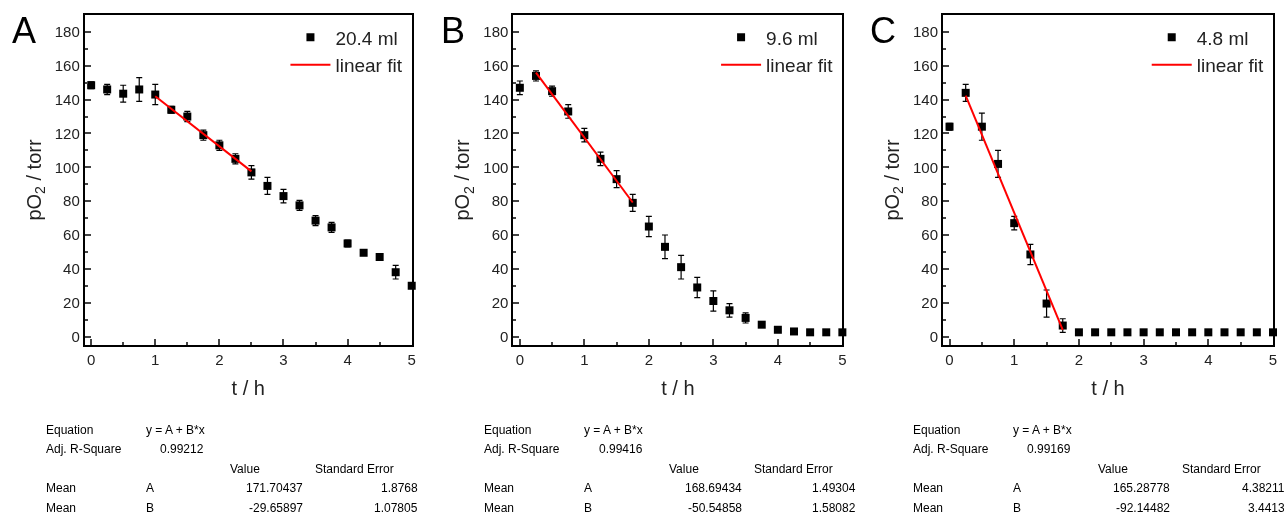 The height and width of the screenshot is (524, 1284). I want to click on legend-label: 9.6 ml, so click(792, 38).